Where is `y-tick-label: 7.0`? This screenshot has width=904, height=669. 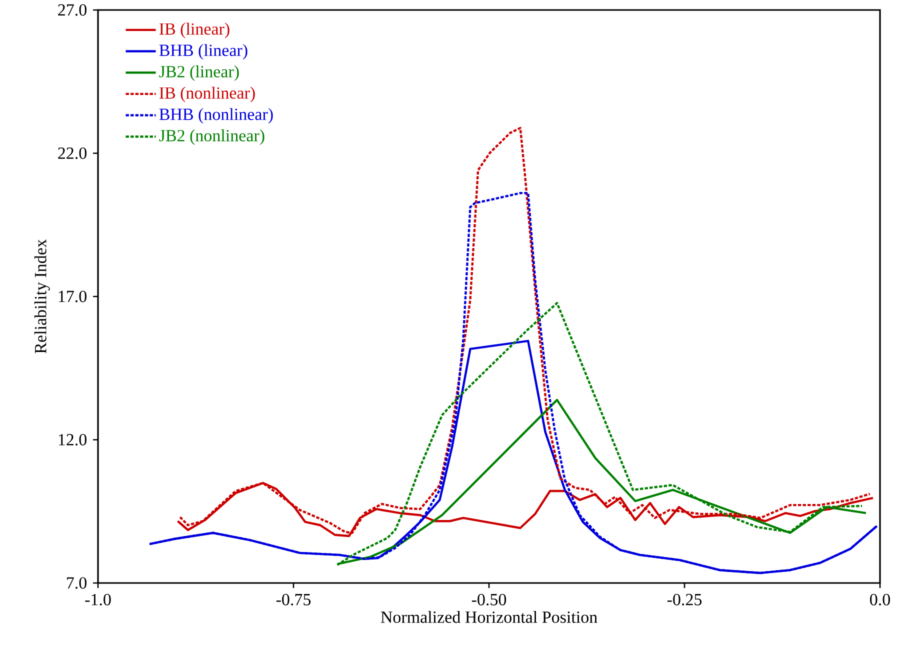 y-tick-label: 7.0 is located at coordinates (76, 583).